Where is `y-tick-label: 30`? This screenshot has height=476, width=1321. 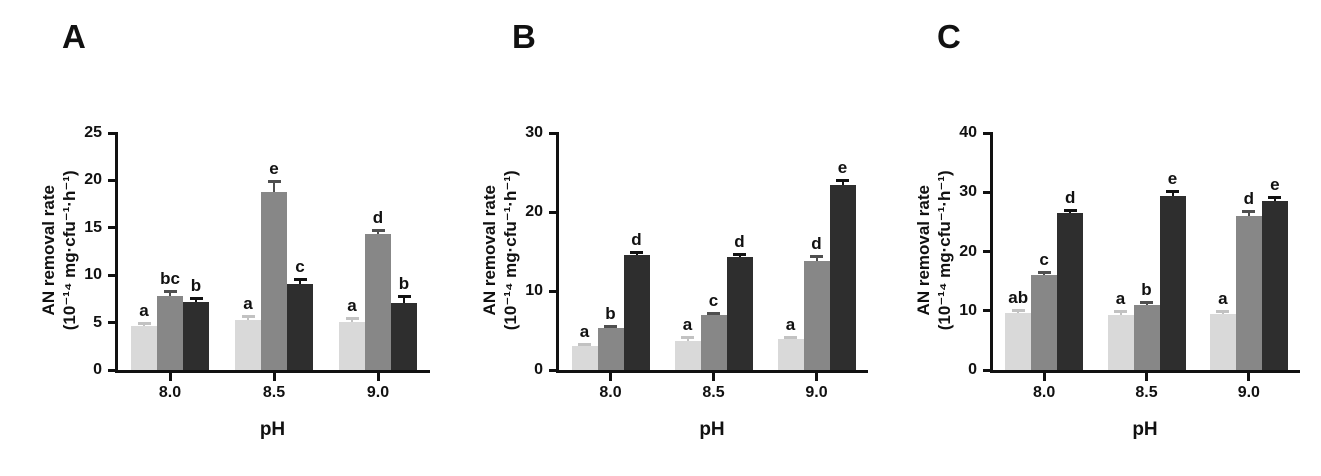 y-tick-label: 30 is located at coordinates (534, 132).